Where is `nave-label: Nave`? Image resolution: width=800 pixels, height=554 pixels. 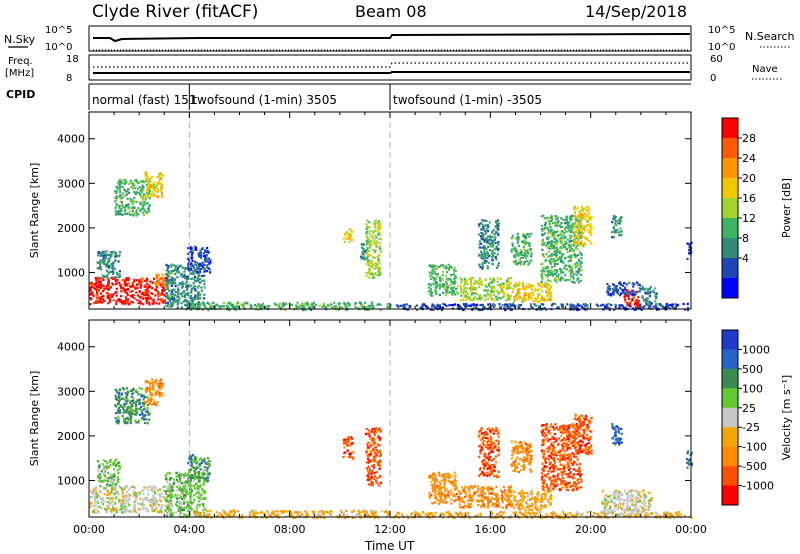 nave-label: Nave is located at coordinates (765, 69).